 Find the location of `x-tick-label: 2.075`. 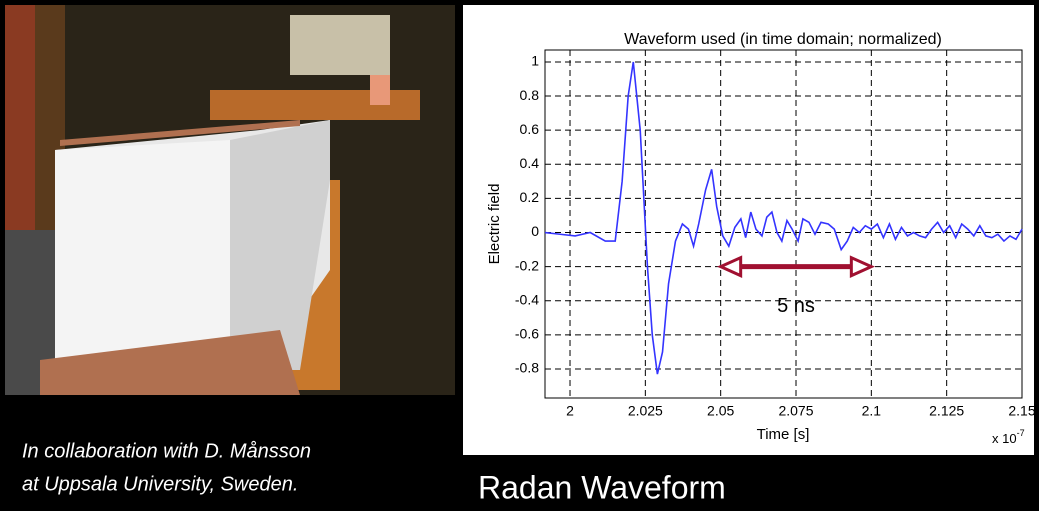

x-tick-label: 2.075 is located at coordinates (795, 411).